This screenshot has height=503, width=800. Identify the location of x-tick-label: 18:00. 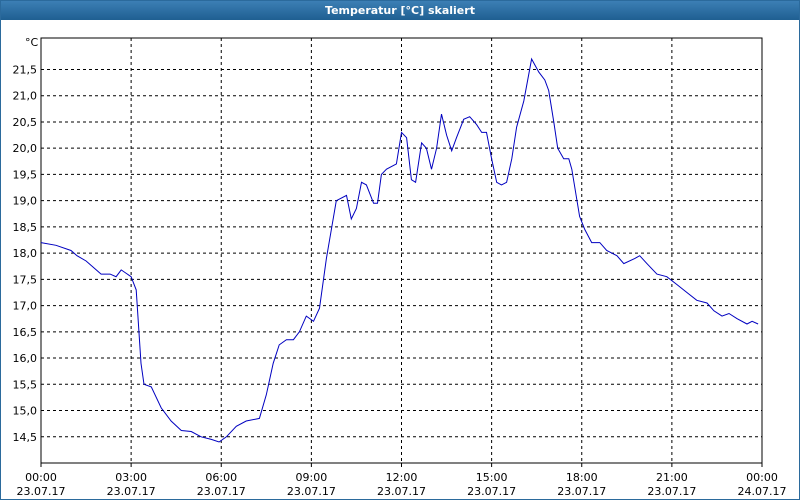
(582, 477).